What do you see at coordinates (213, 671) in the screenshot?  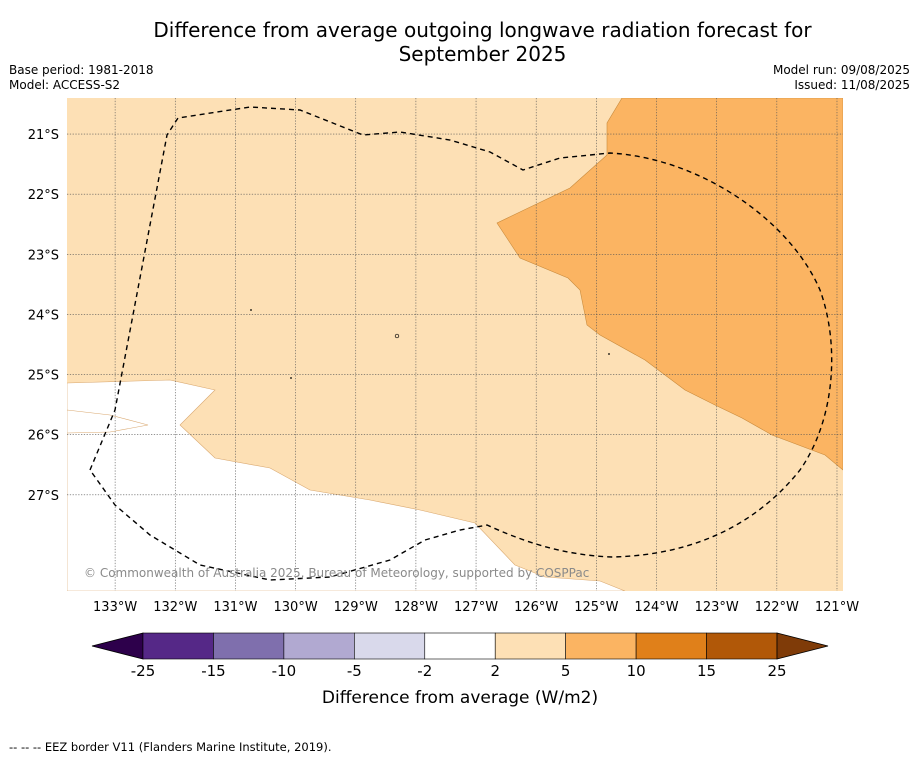 I see `colorbar-tick: -15` at bounding box center [213, 671].